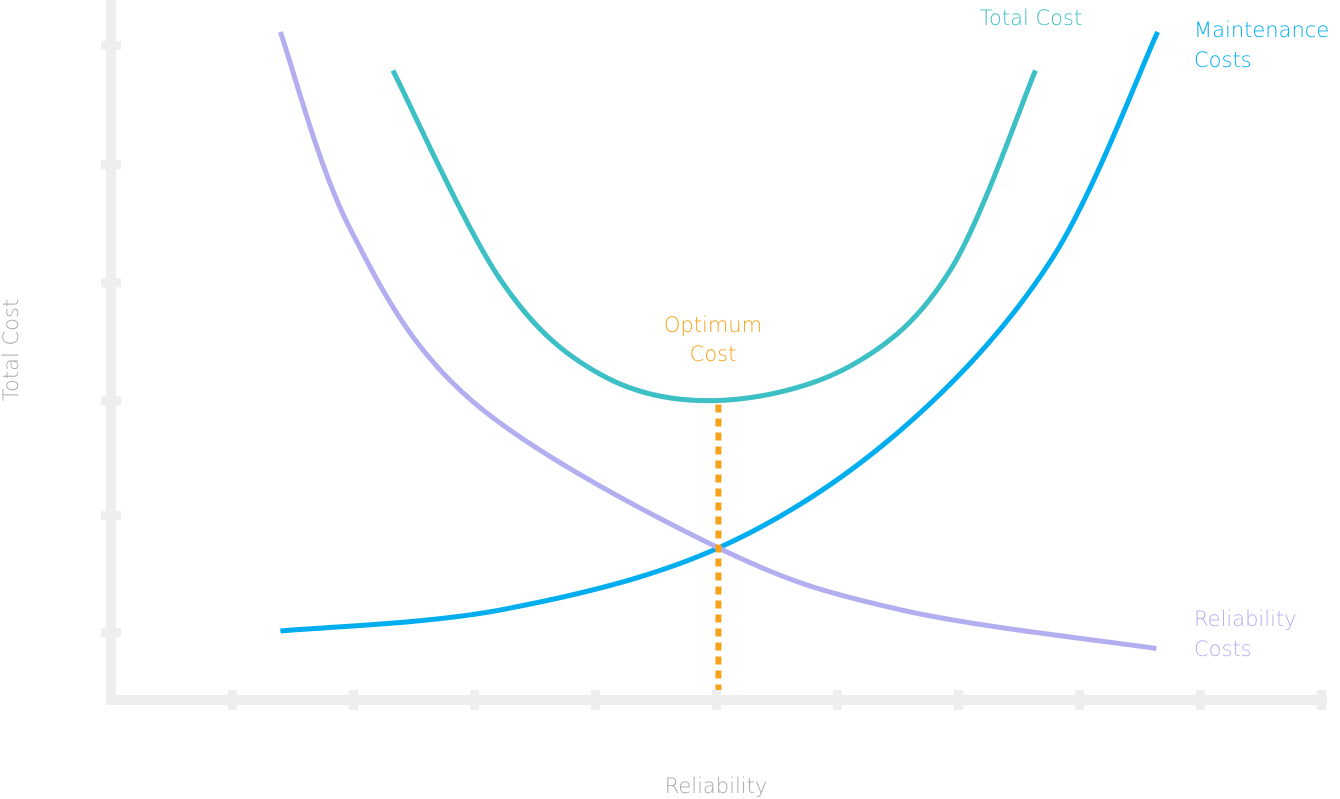 Image resolution: width=1340 pixels, height=799 pixels. What do you see at coordinates (716, 786) in the screenshot?
I see `x-axis-label: Reliability` at bounding box center [716, 786].